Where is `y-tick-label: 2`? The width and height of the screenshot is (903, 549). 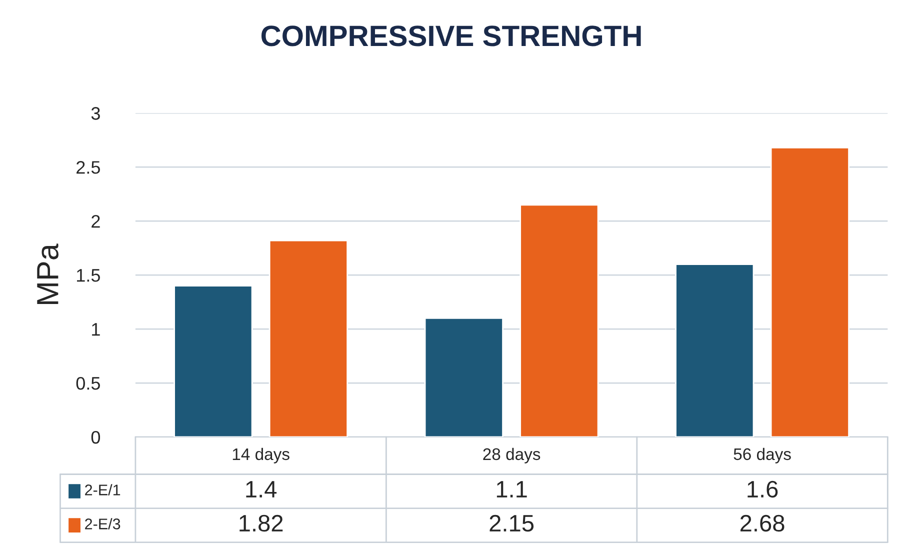 y-tick-label: 2 is located at coordinates (96, 221).